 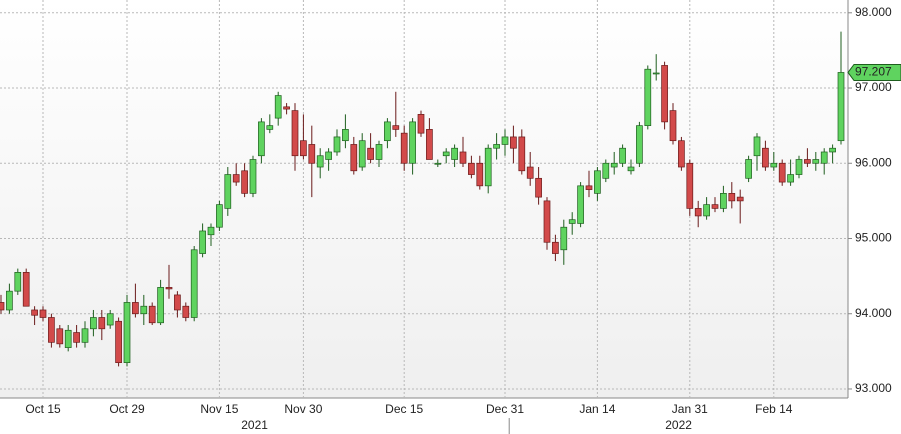 What do you see at coordinates (678, 425) in the screenshot?
I see `year-label: 2022` at bounding box center [678, 425].